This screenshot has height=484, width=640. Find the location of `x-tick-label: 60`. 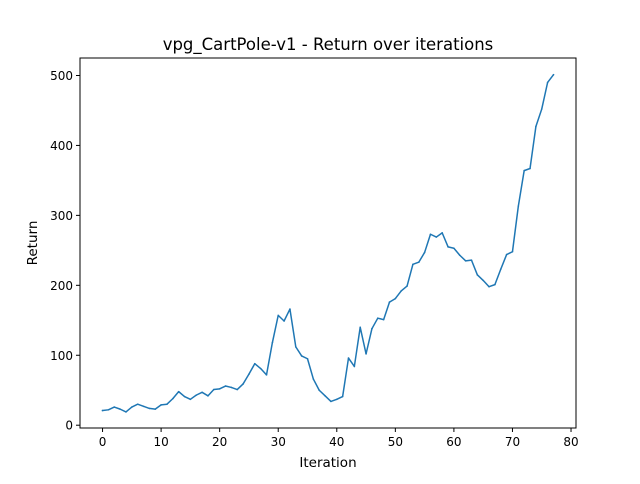

x-tick-label: 60 is located at coordinates (453, 442).